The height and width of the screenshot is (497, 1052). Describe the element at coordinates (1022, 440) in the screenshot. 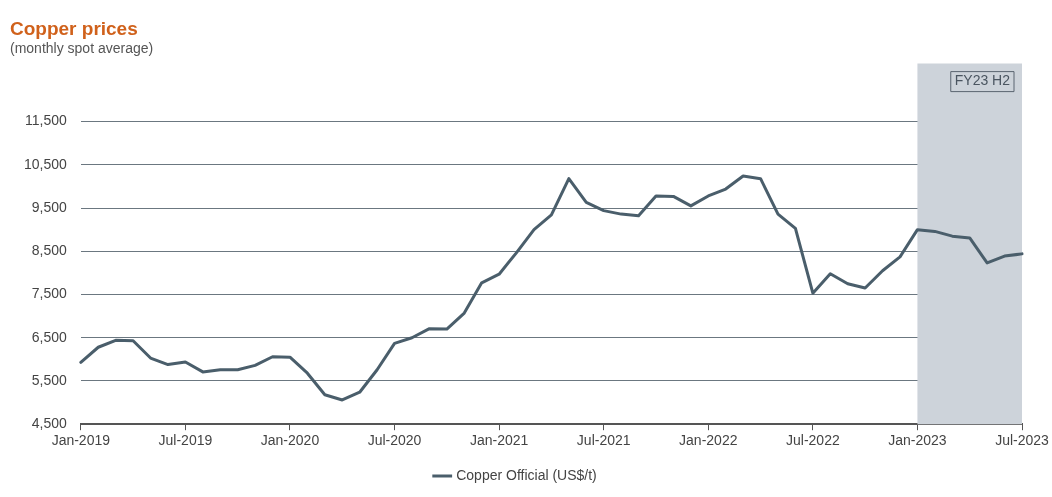

I see `x-tick-label: Jul-2023` at that location.